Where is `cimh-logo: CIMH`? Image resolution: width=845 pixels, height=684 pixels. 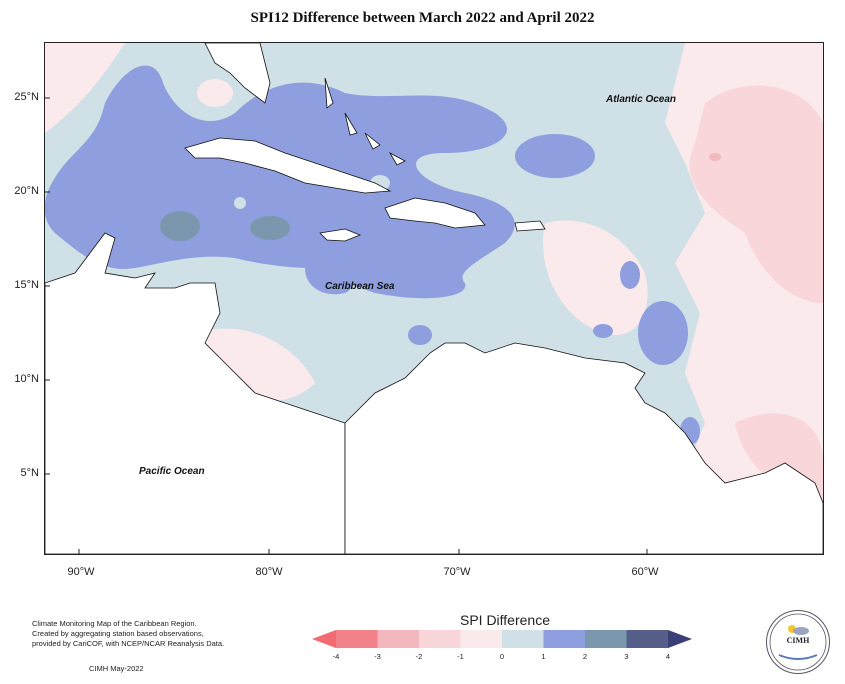
cimh-logo: CIMH is located at coordinates (798, 642).